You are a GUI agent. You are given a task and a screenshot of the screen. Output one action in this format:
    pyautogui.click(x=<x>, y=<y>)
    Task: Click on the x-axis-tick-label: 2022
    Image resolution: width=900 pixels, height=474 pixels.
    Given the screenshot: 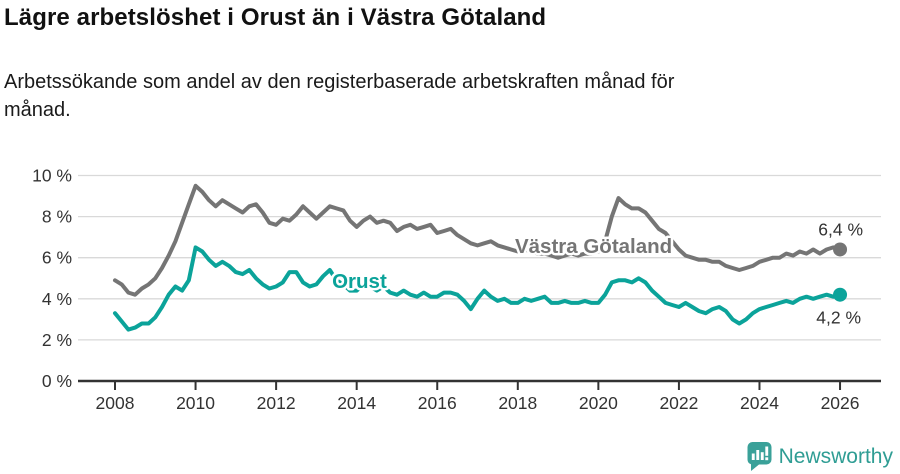 What is the action you would take?
    pyautogui.click(x=678, y=403)
    